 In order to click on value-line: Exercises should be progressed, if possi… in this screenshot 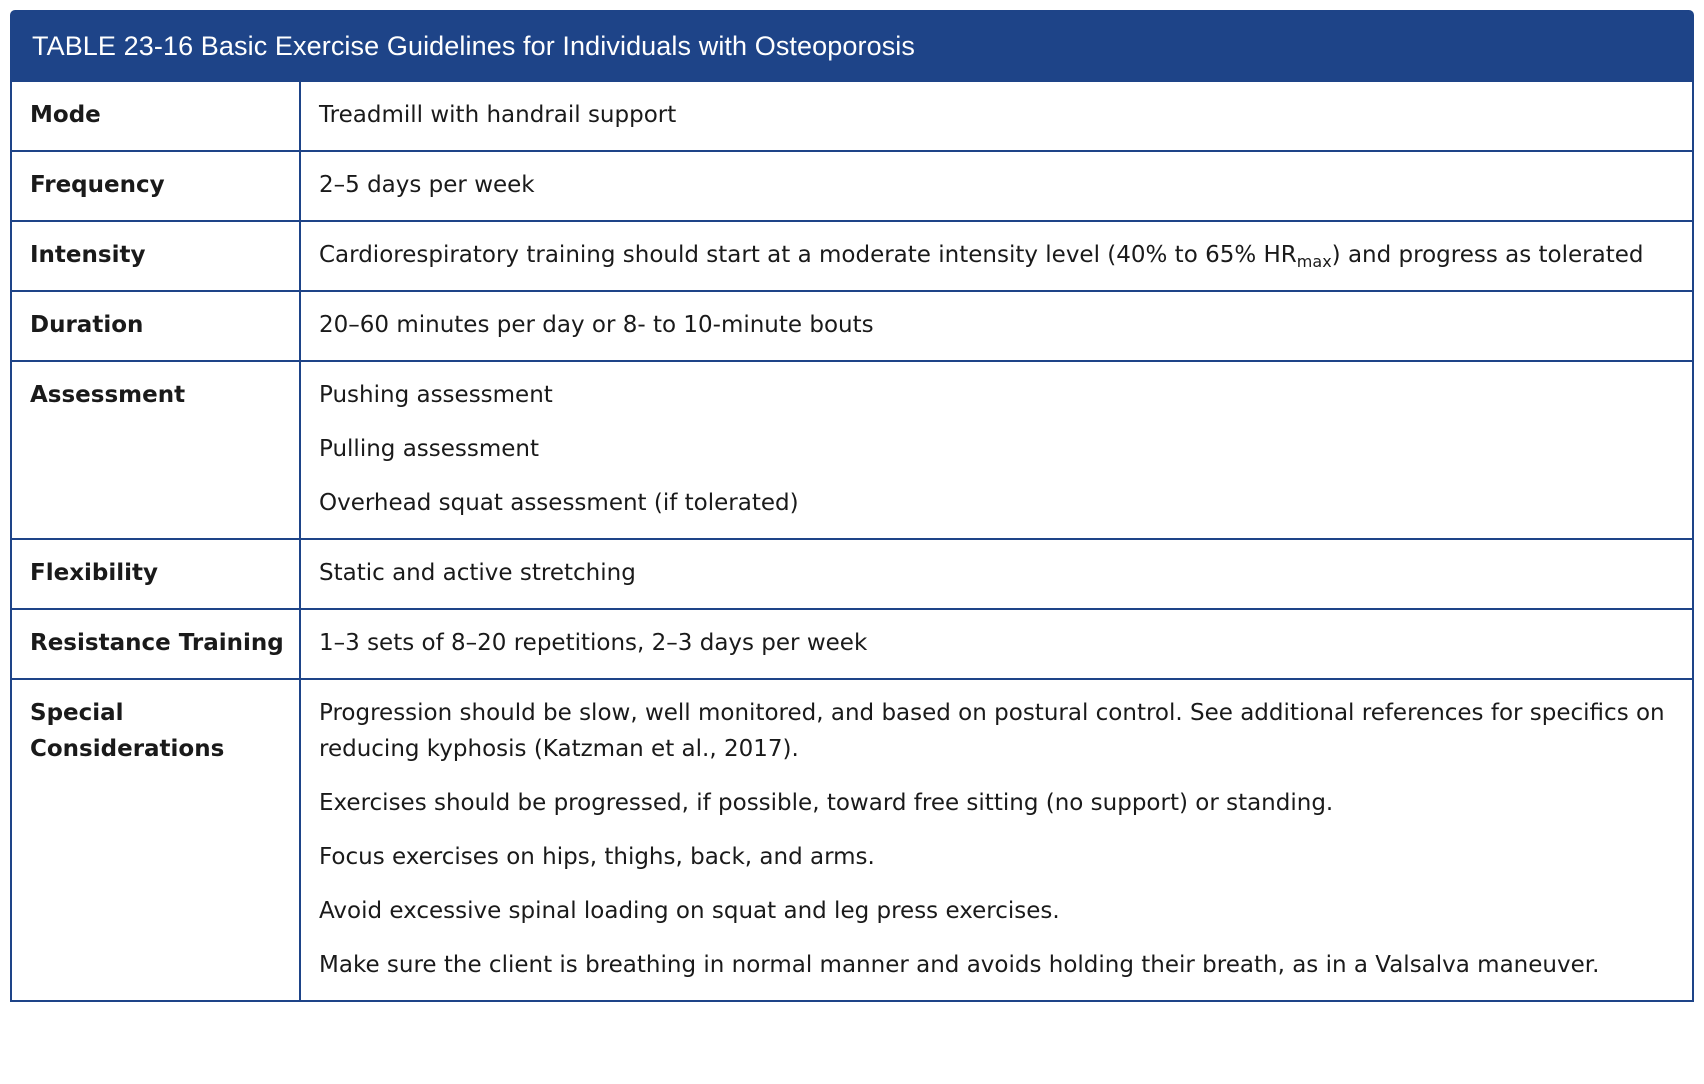, I will do `click(826, 803)`.